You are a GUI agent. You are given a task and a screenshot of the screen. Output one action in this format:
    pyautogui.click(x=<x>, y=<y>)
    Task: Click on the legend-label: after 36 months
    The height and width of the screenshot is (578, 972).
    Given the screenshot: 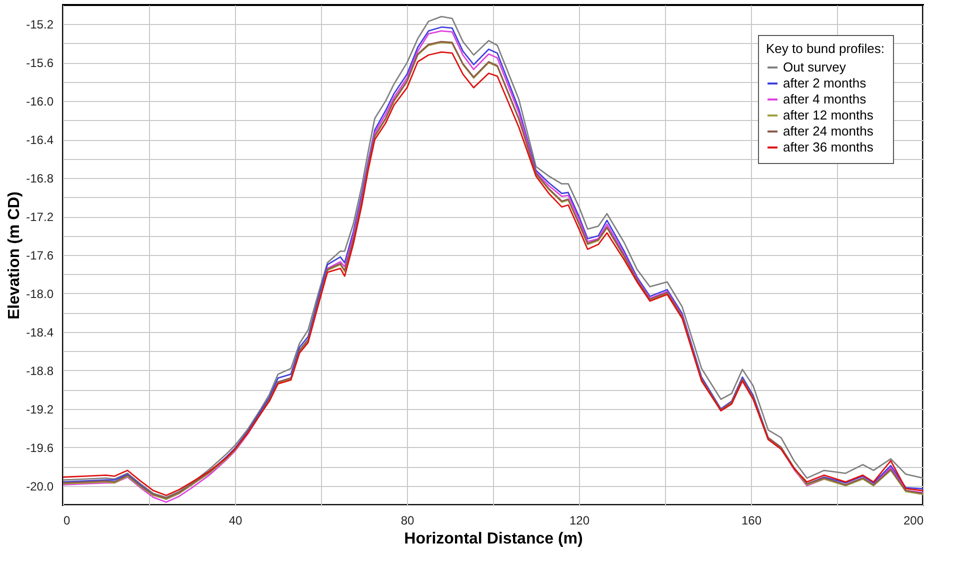 What is the action you would take?
    pyautogui.click(x=828, y=147)
    